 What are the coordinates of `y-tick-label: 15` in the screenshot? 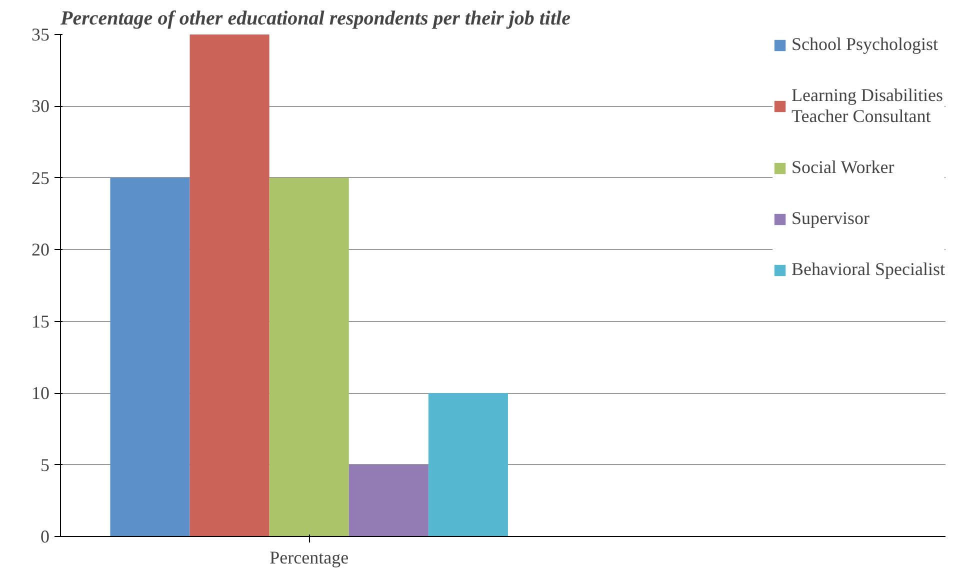 It's located at (41, 321).